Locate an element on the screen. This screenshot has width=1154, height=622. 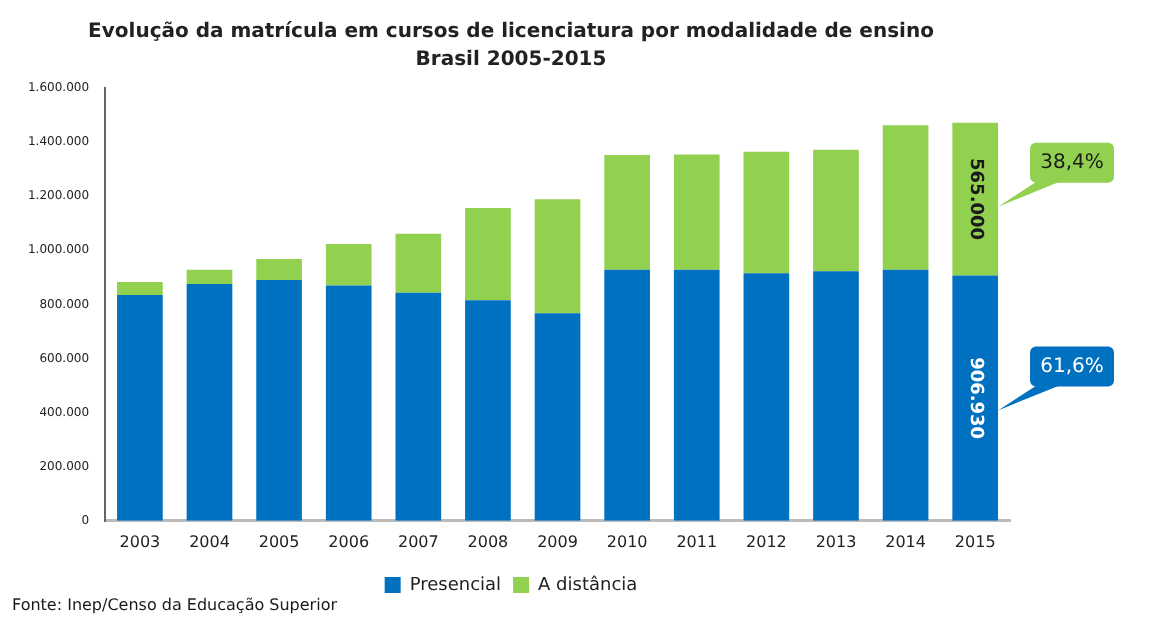
source-note: Fonte: Inep/Censo da Educação Superior is located at coordinates (175, 605).